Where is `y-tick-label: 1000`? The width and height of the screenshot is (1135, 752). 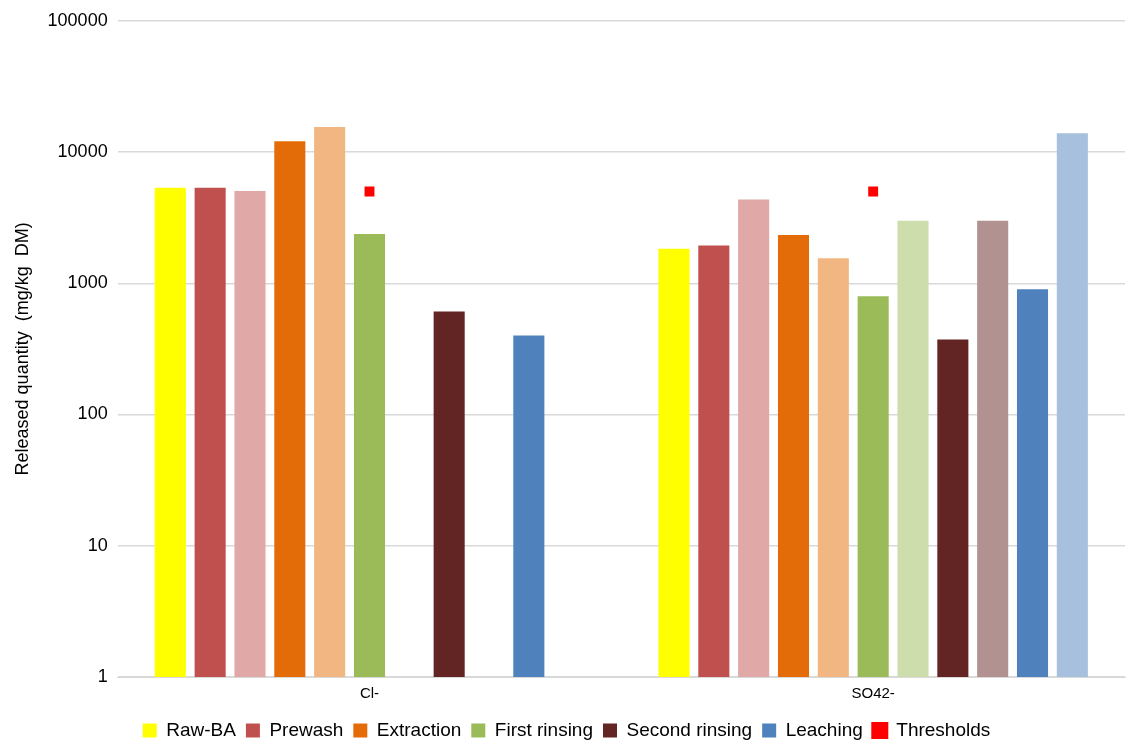
y-tick-label: 1000 is located at coordinates (87, 282).